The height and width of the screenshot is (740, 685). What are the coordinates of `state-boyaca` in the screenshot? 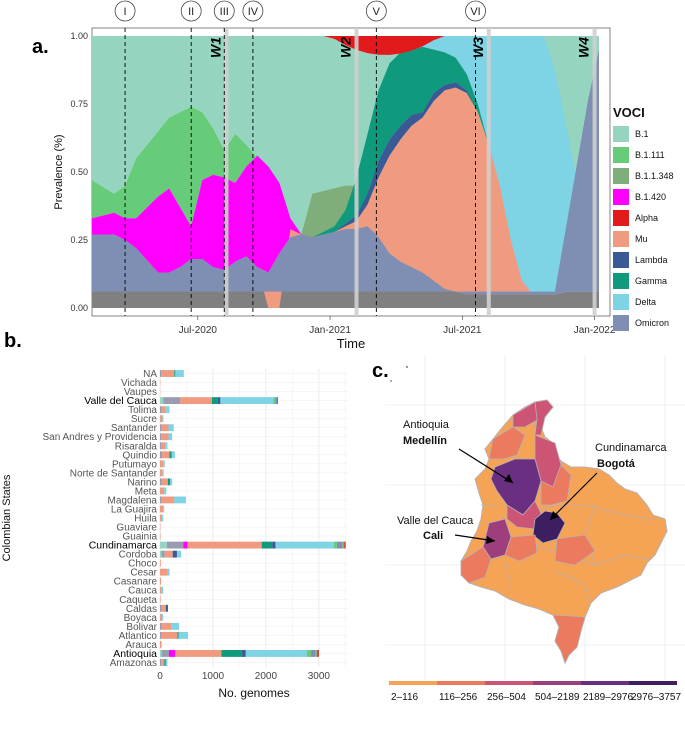 It's located at (556, 485).